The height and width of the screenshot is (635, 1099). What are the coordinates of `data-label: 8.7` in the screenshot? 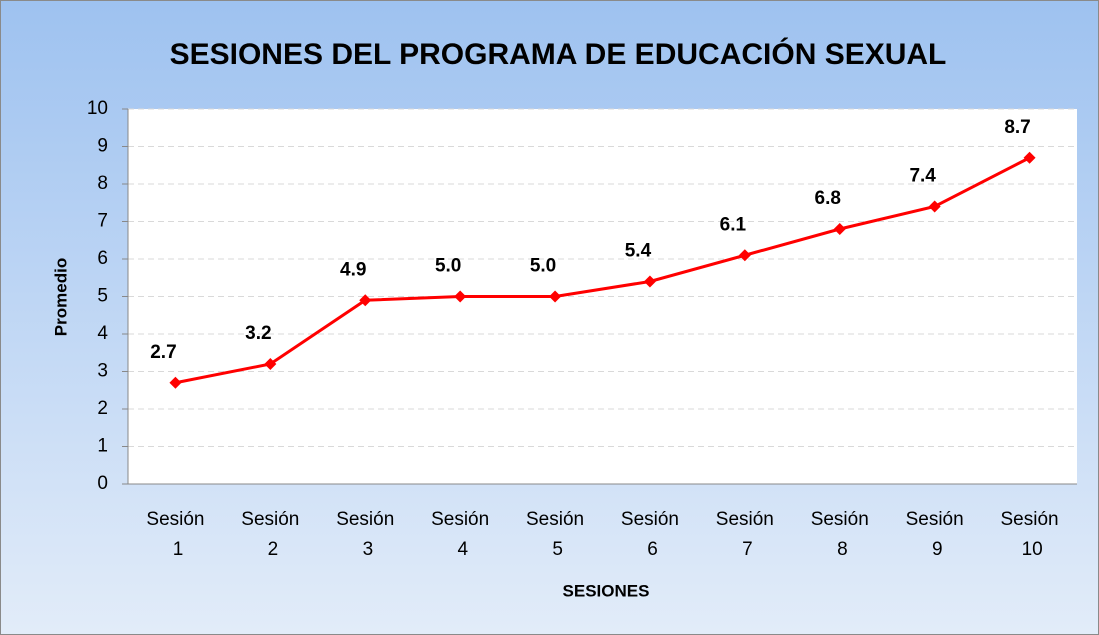 It's located at (1017, 127).